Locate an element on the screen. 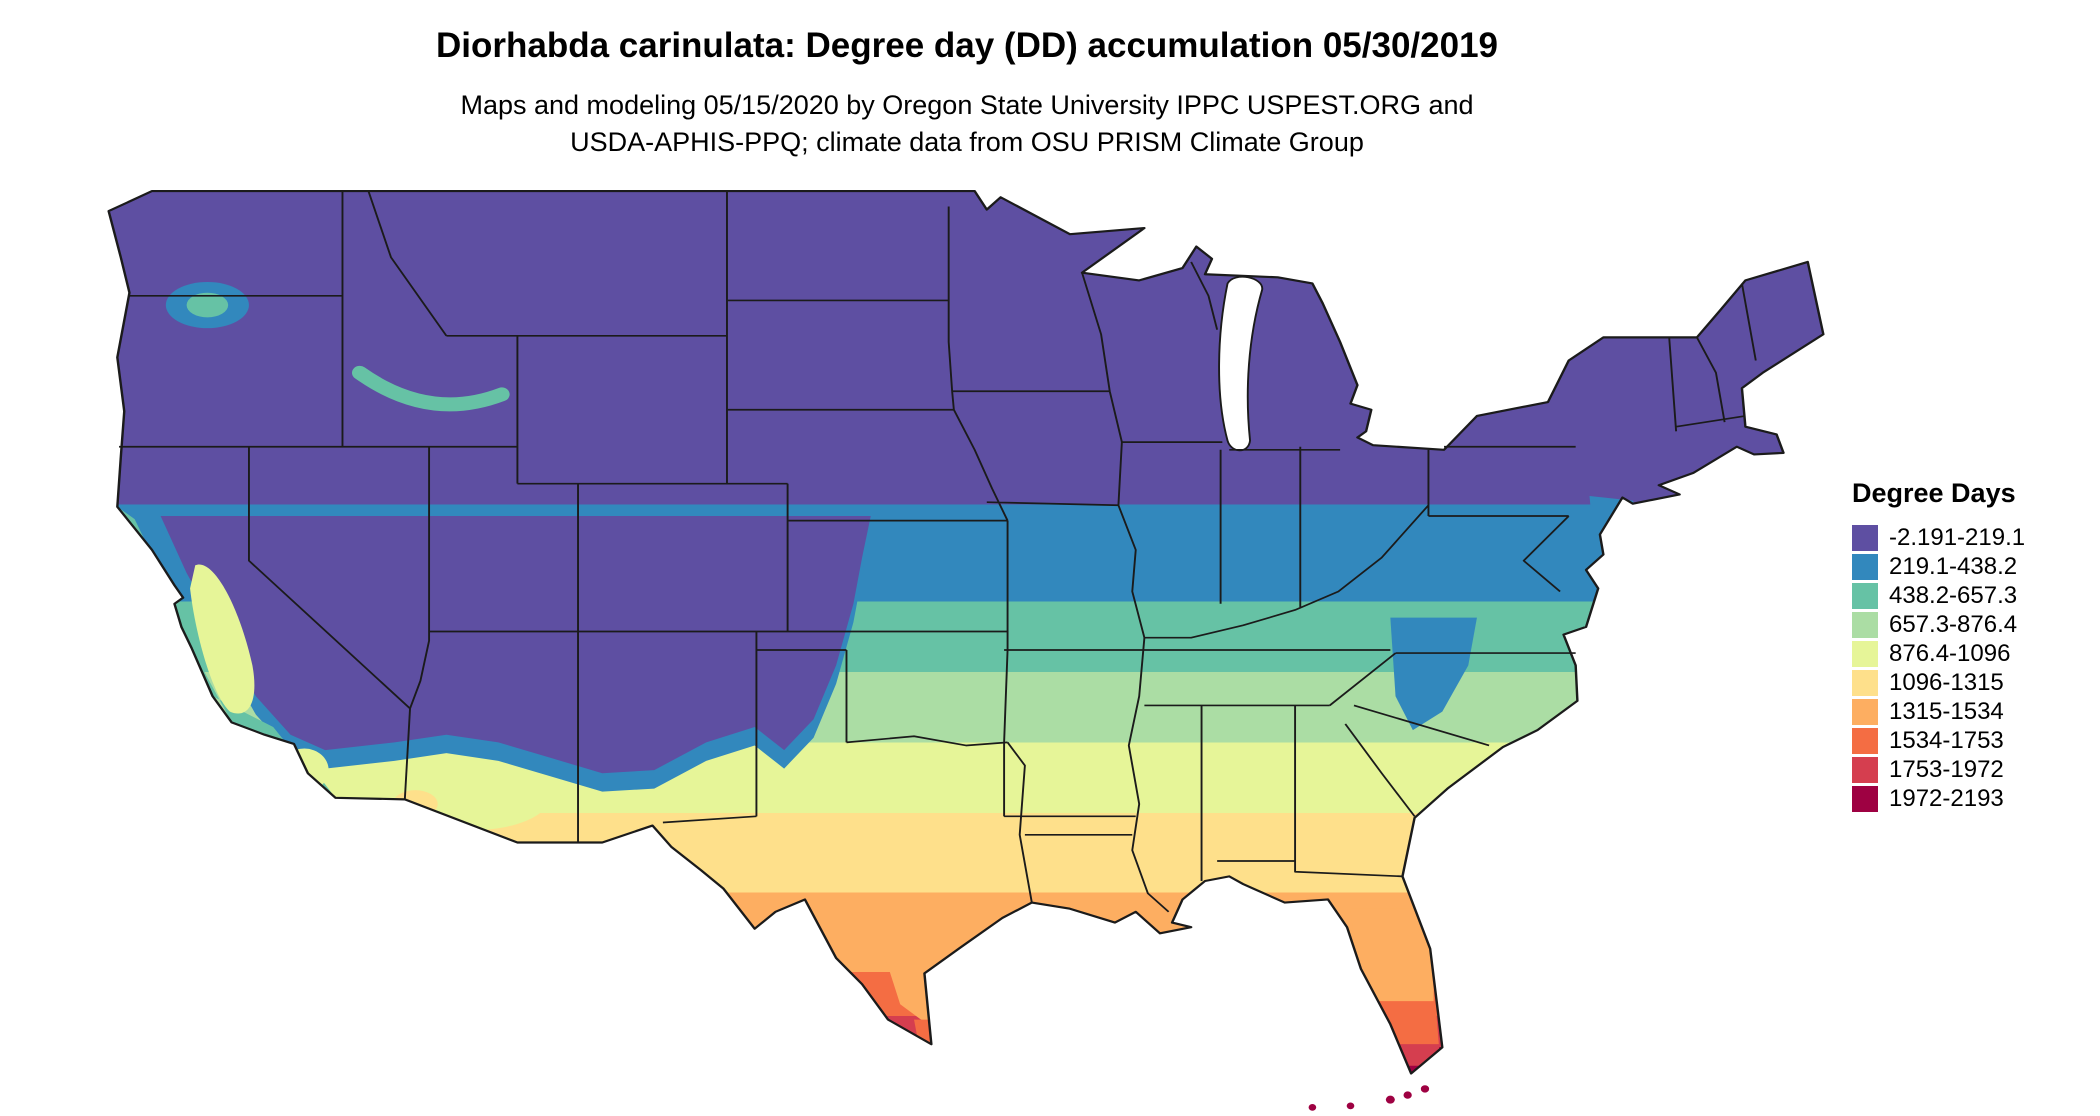 The image size is (2100, 1116). legend-row: 876.4-1096 is located at coordinates (1938, 653).